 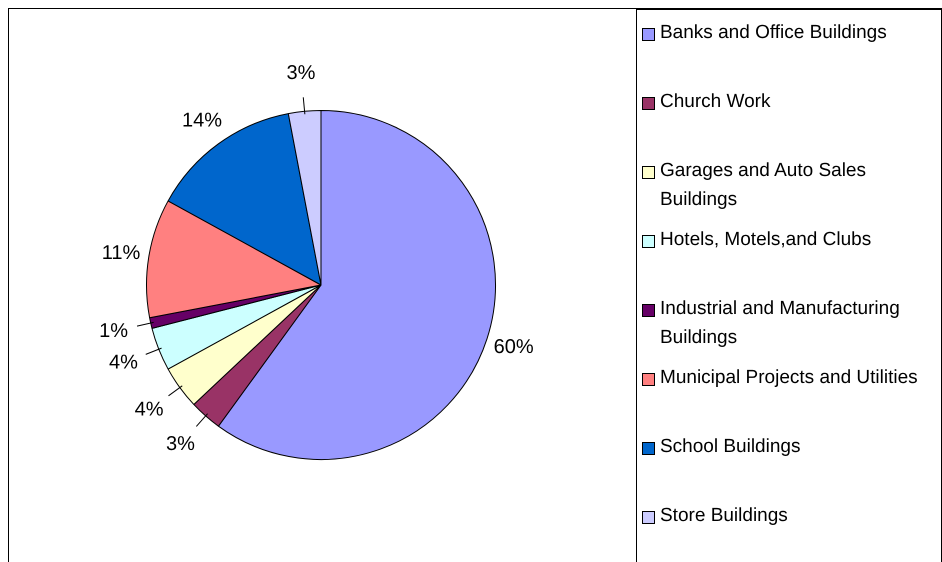 What do you see at coordinates (780, 323) in the screenshot?
I see `legend-label: Industrial and Manufacturing Buildings` at bounding box center [780, 323].